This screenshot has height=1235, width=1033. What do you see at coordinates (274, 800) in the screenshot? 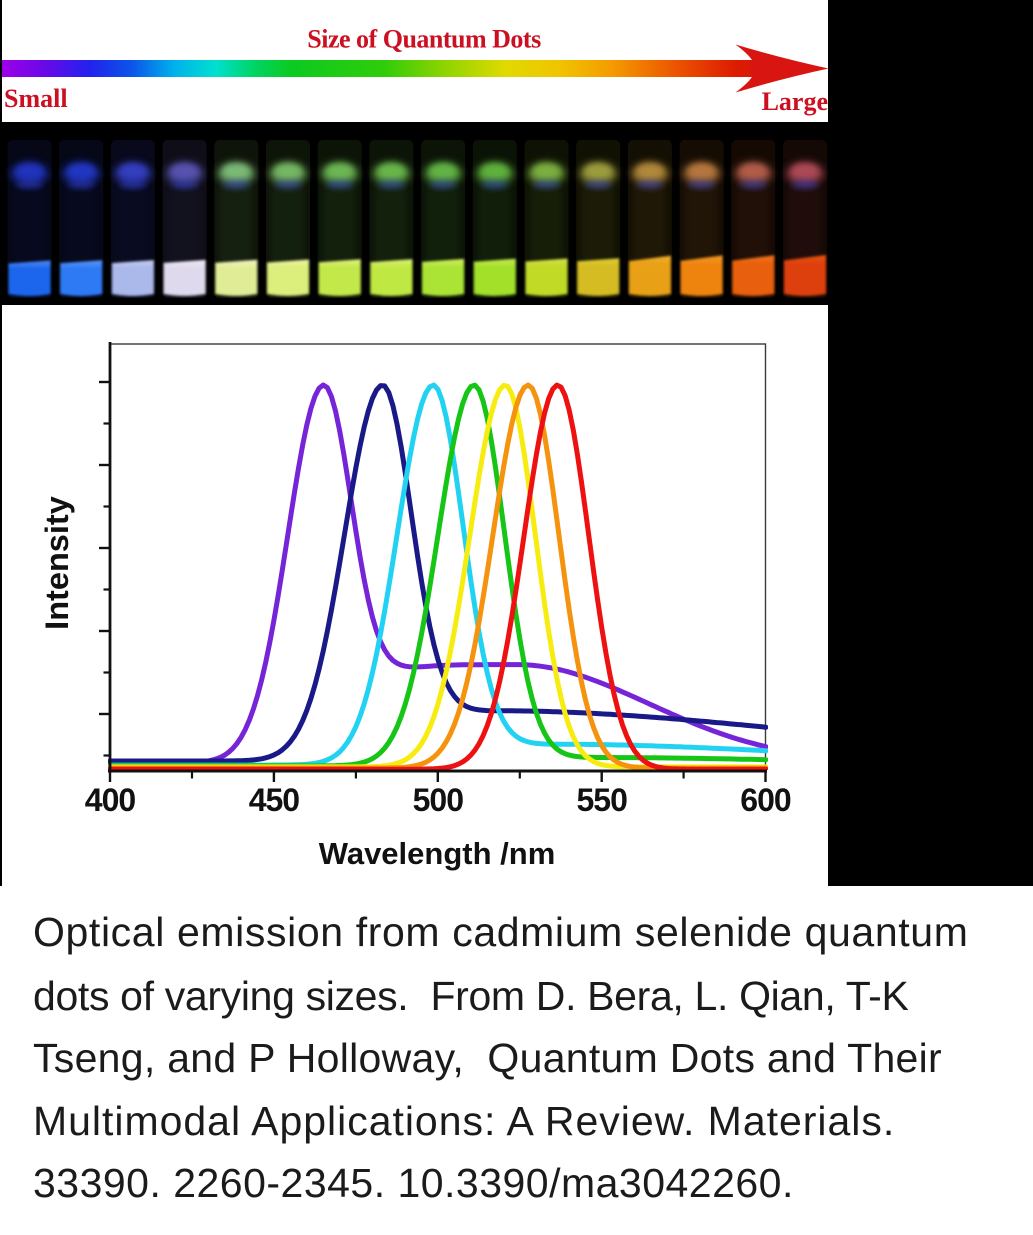
I see `svg-text: 450` at bounding box center [274, 800].